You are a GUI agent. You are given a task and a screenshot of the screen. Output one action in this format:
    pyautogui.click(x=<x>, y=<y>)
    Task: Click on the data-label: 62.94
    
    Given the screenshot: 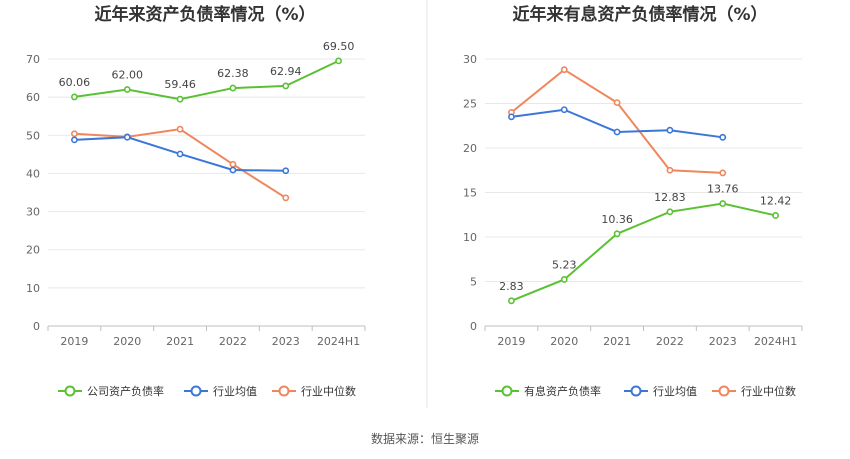 What is the action you would take?
    pyautogui.click(x=286, y=71)
    